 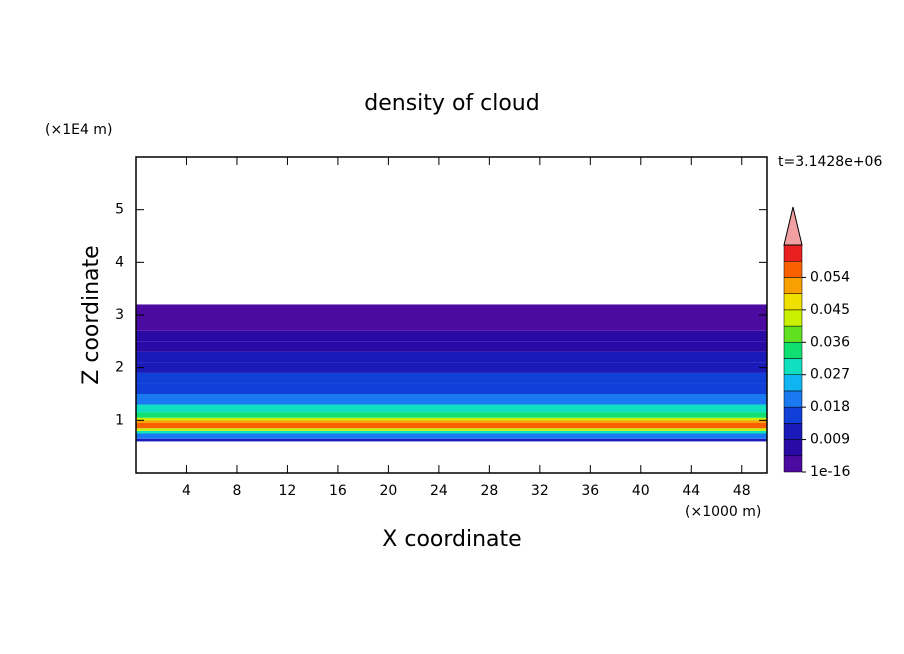 What do you see at coordinates (489, 491) in the screenshot?
I see `x-tick-label: 28` at bounding box center [489, 491].